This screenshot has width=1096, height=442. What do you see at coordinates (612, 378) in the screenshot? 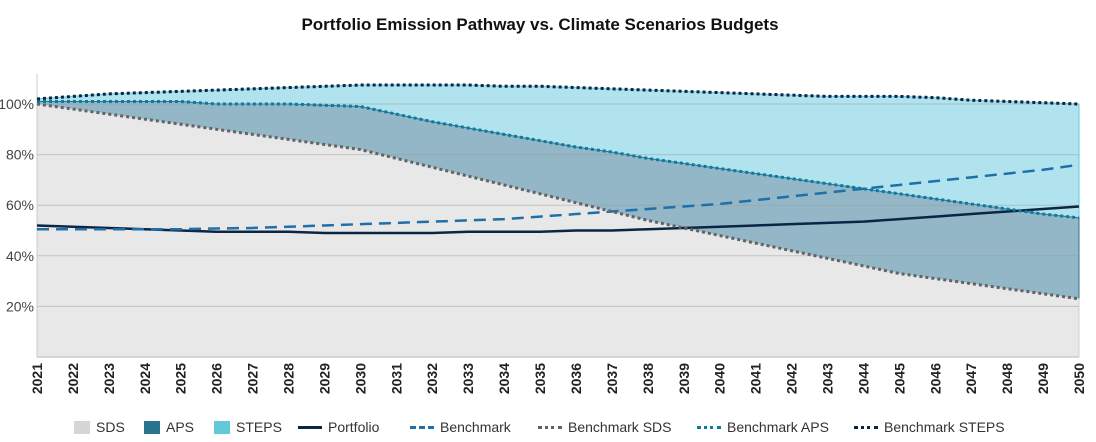
I see `x-tick-label: 2037` at bounding box center [612, 378].